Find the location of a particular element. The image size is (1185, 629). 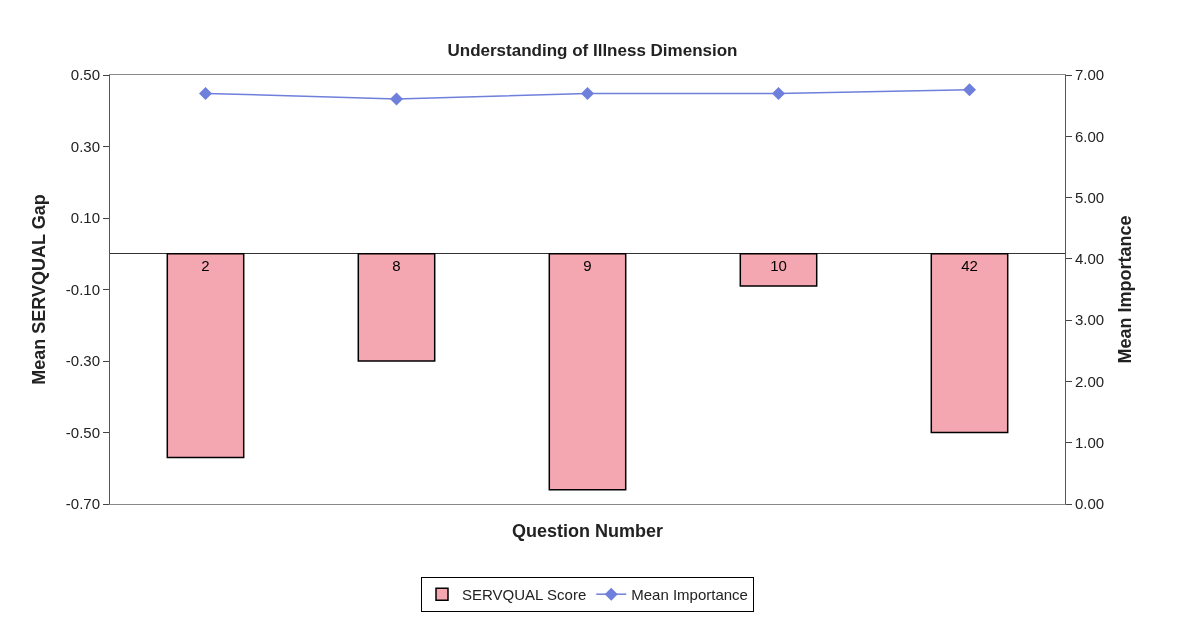

y-tick-label: -0.30 is located at coordinates (82, 361).